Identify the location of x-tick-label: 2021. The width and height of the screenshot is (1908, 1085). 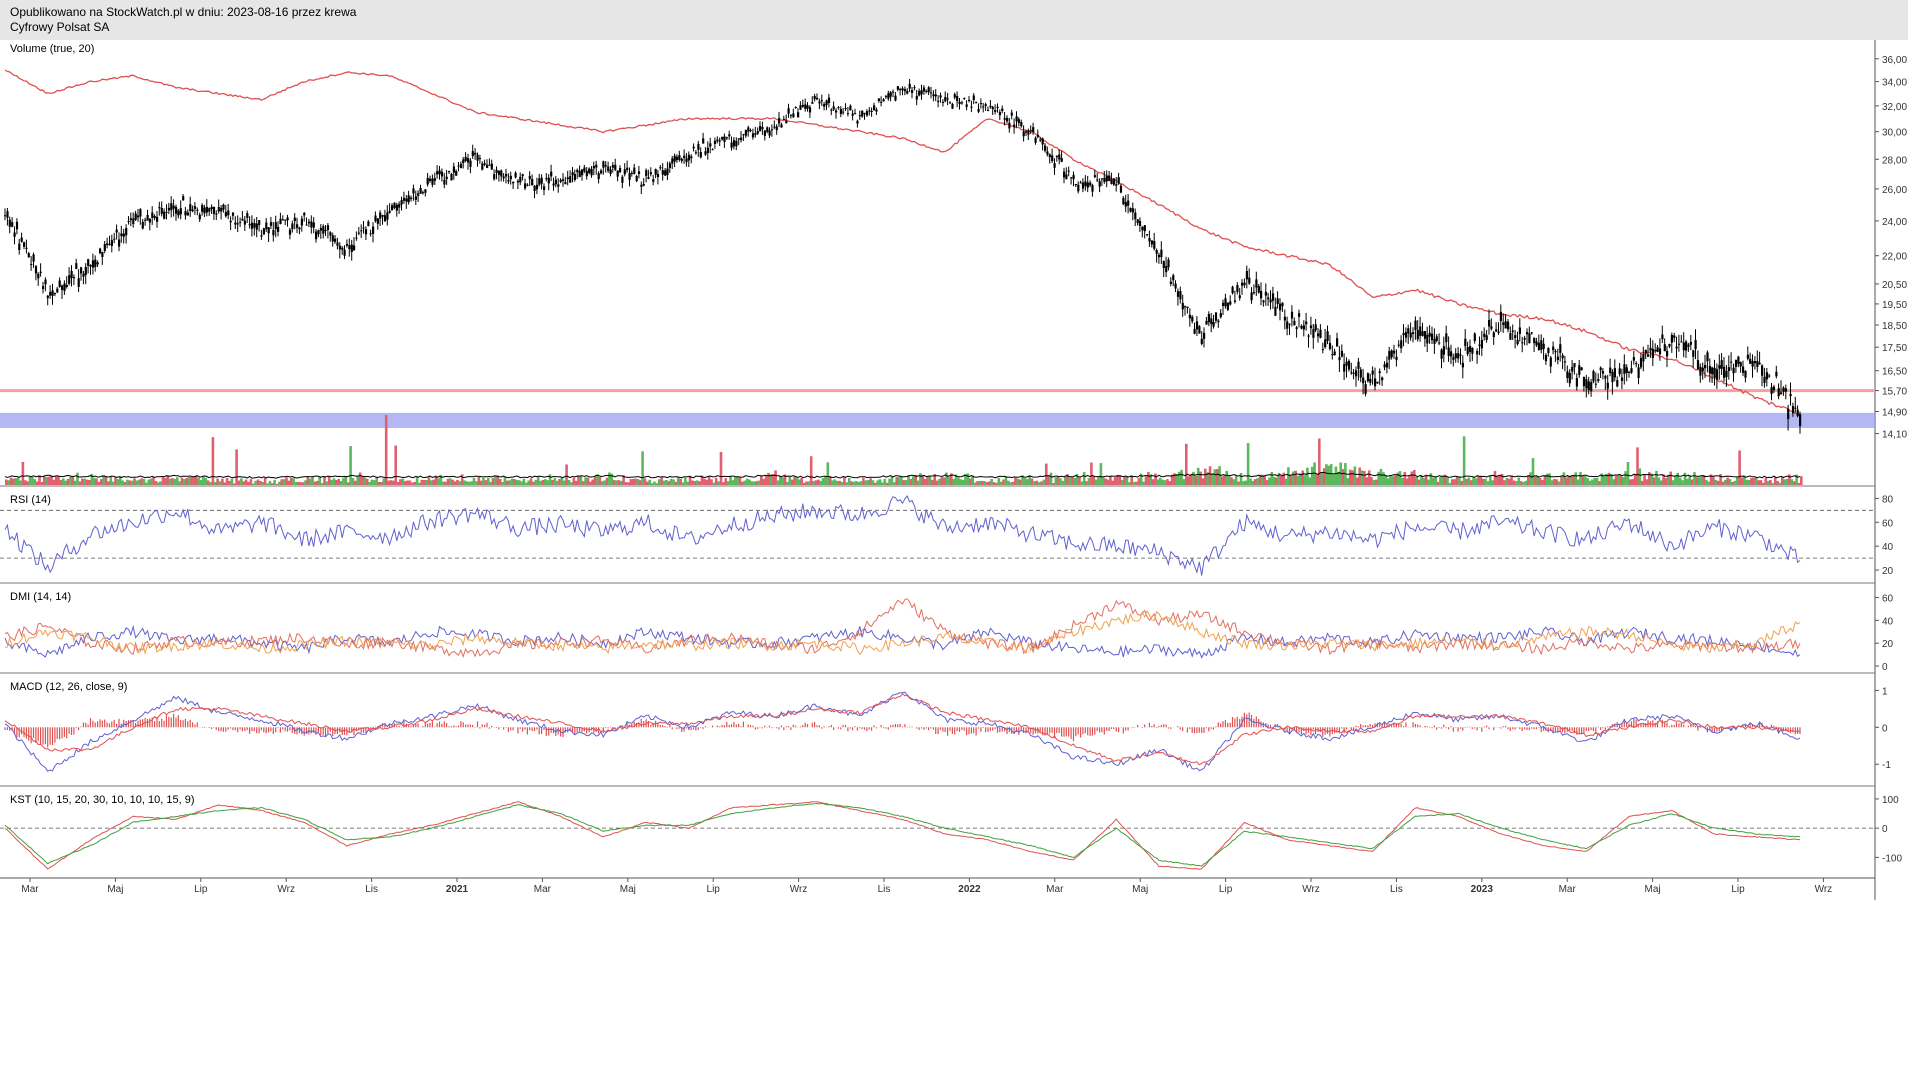
(457, 889).